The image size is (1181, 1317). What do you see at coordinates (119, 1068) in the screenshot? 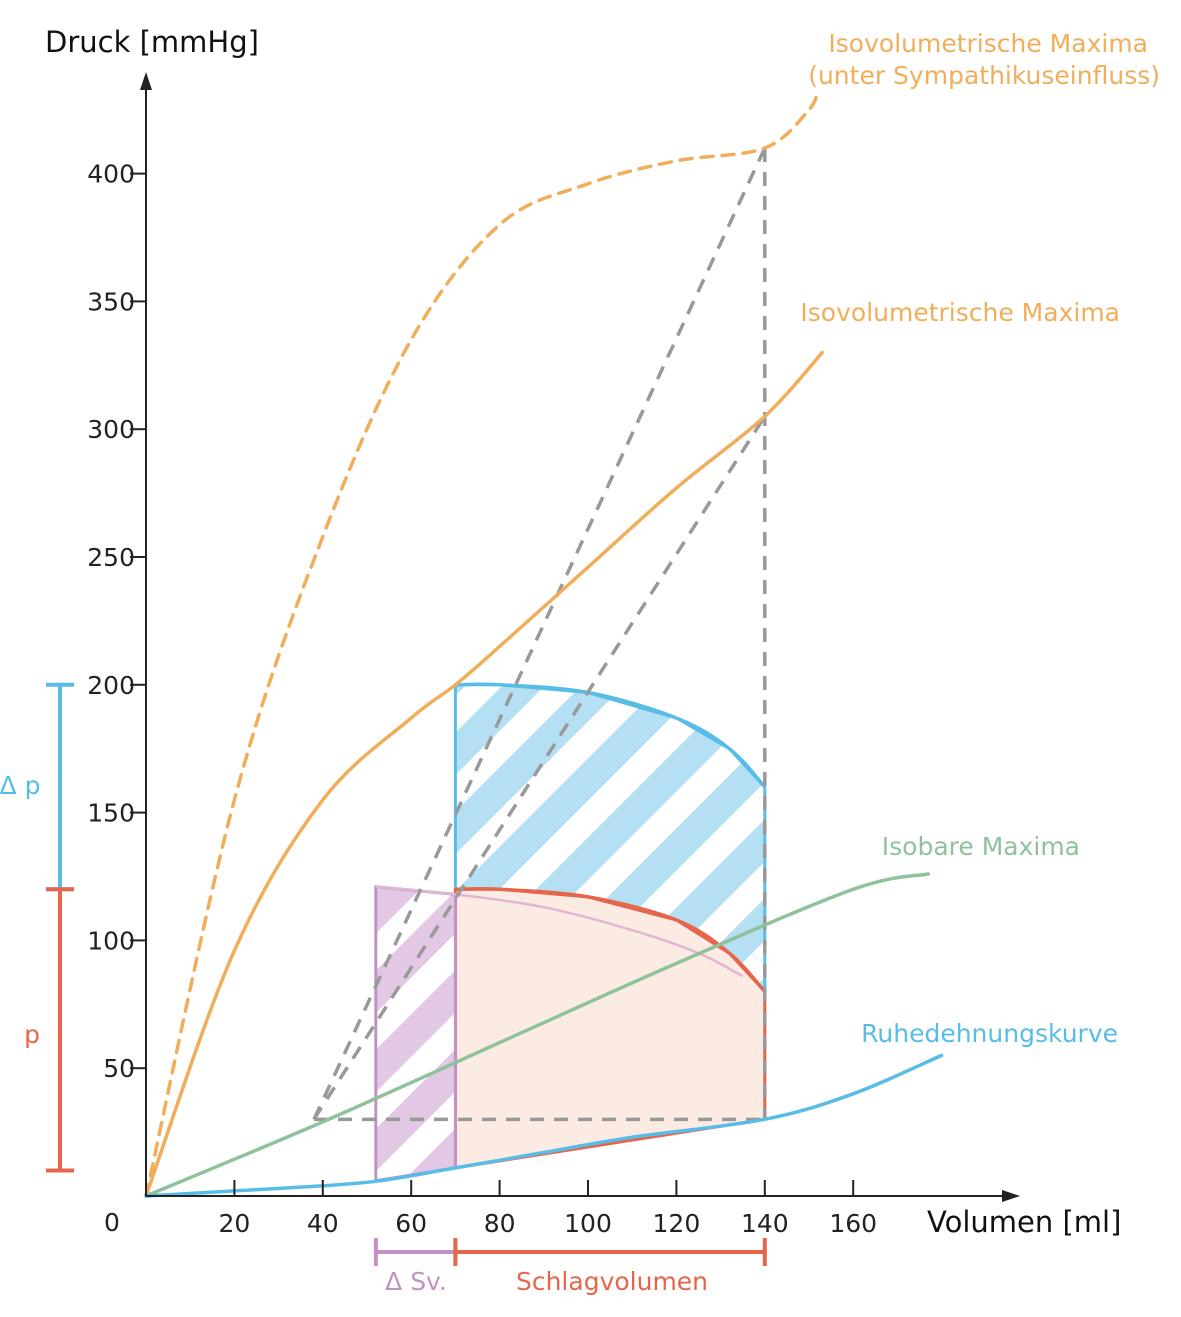
I see `y-tick-label-50: 50` at bounding box center [119, 1068].